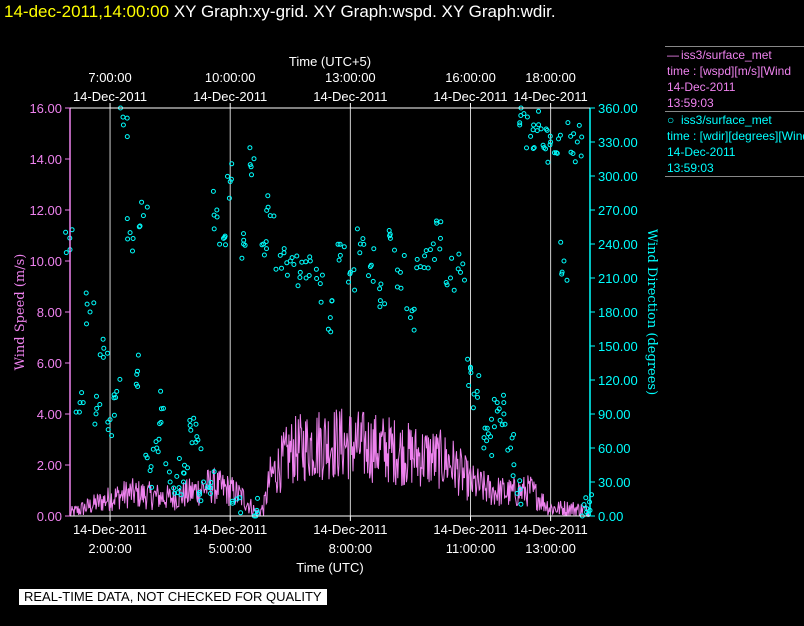 The width and height of the screenshot is (804, 626). I want to click on right-tick-label: 330.00, so click(618, 142).